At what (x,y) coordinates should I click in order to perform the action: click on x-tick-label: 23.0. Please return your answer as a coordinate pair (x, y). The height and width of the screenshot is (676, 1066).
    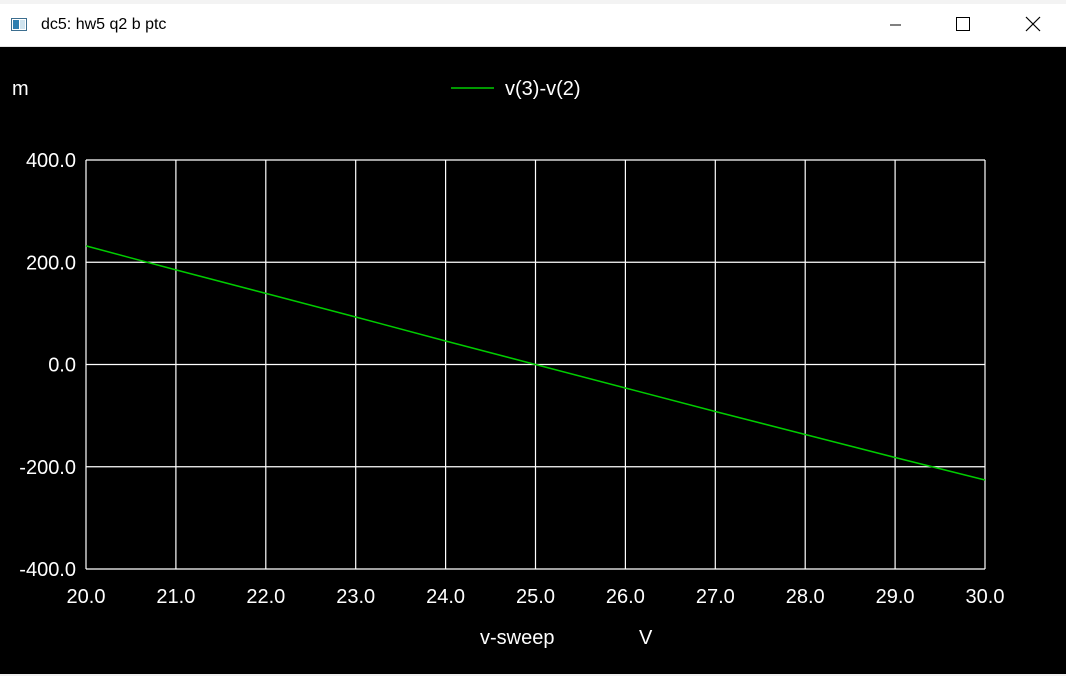
    Looking at the image, I should click on (355, 597).